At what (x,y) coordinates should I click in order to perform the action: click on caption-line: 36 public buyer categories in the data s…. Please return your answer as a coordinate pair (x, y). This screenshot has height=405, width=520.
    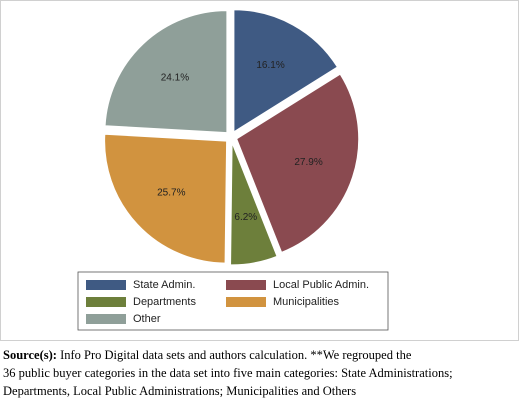
    Looking at the image, I should click on (228, 373).